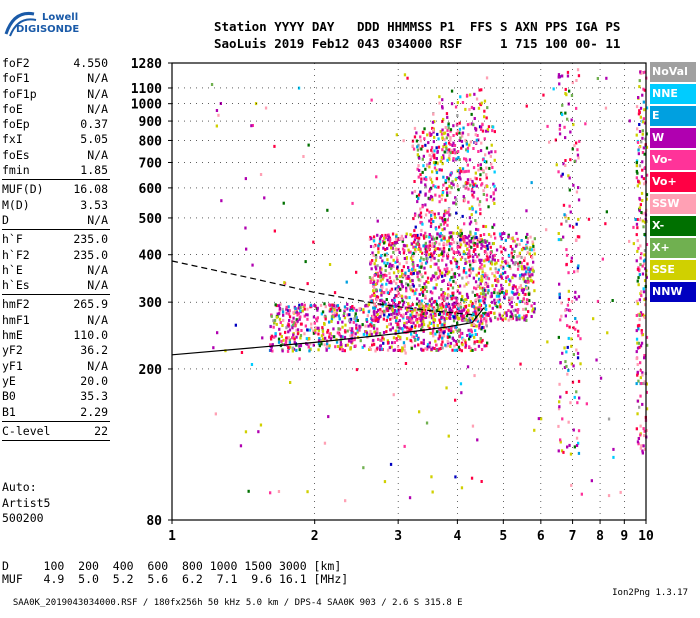 This screenshot has width=700, height=618. I want to click on legend-item: SSE, so click(673, 270).